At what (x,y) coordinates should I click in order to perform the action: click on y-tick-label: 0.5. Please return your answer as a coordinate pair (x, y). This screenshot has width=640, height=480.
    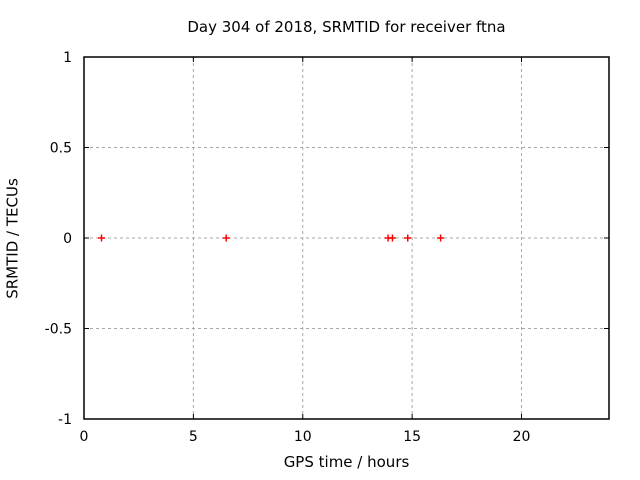
    Looking at the image, I should click on (61, 149).